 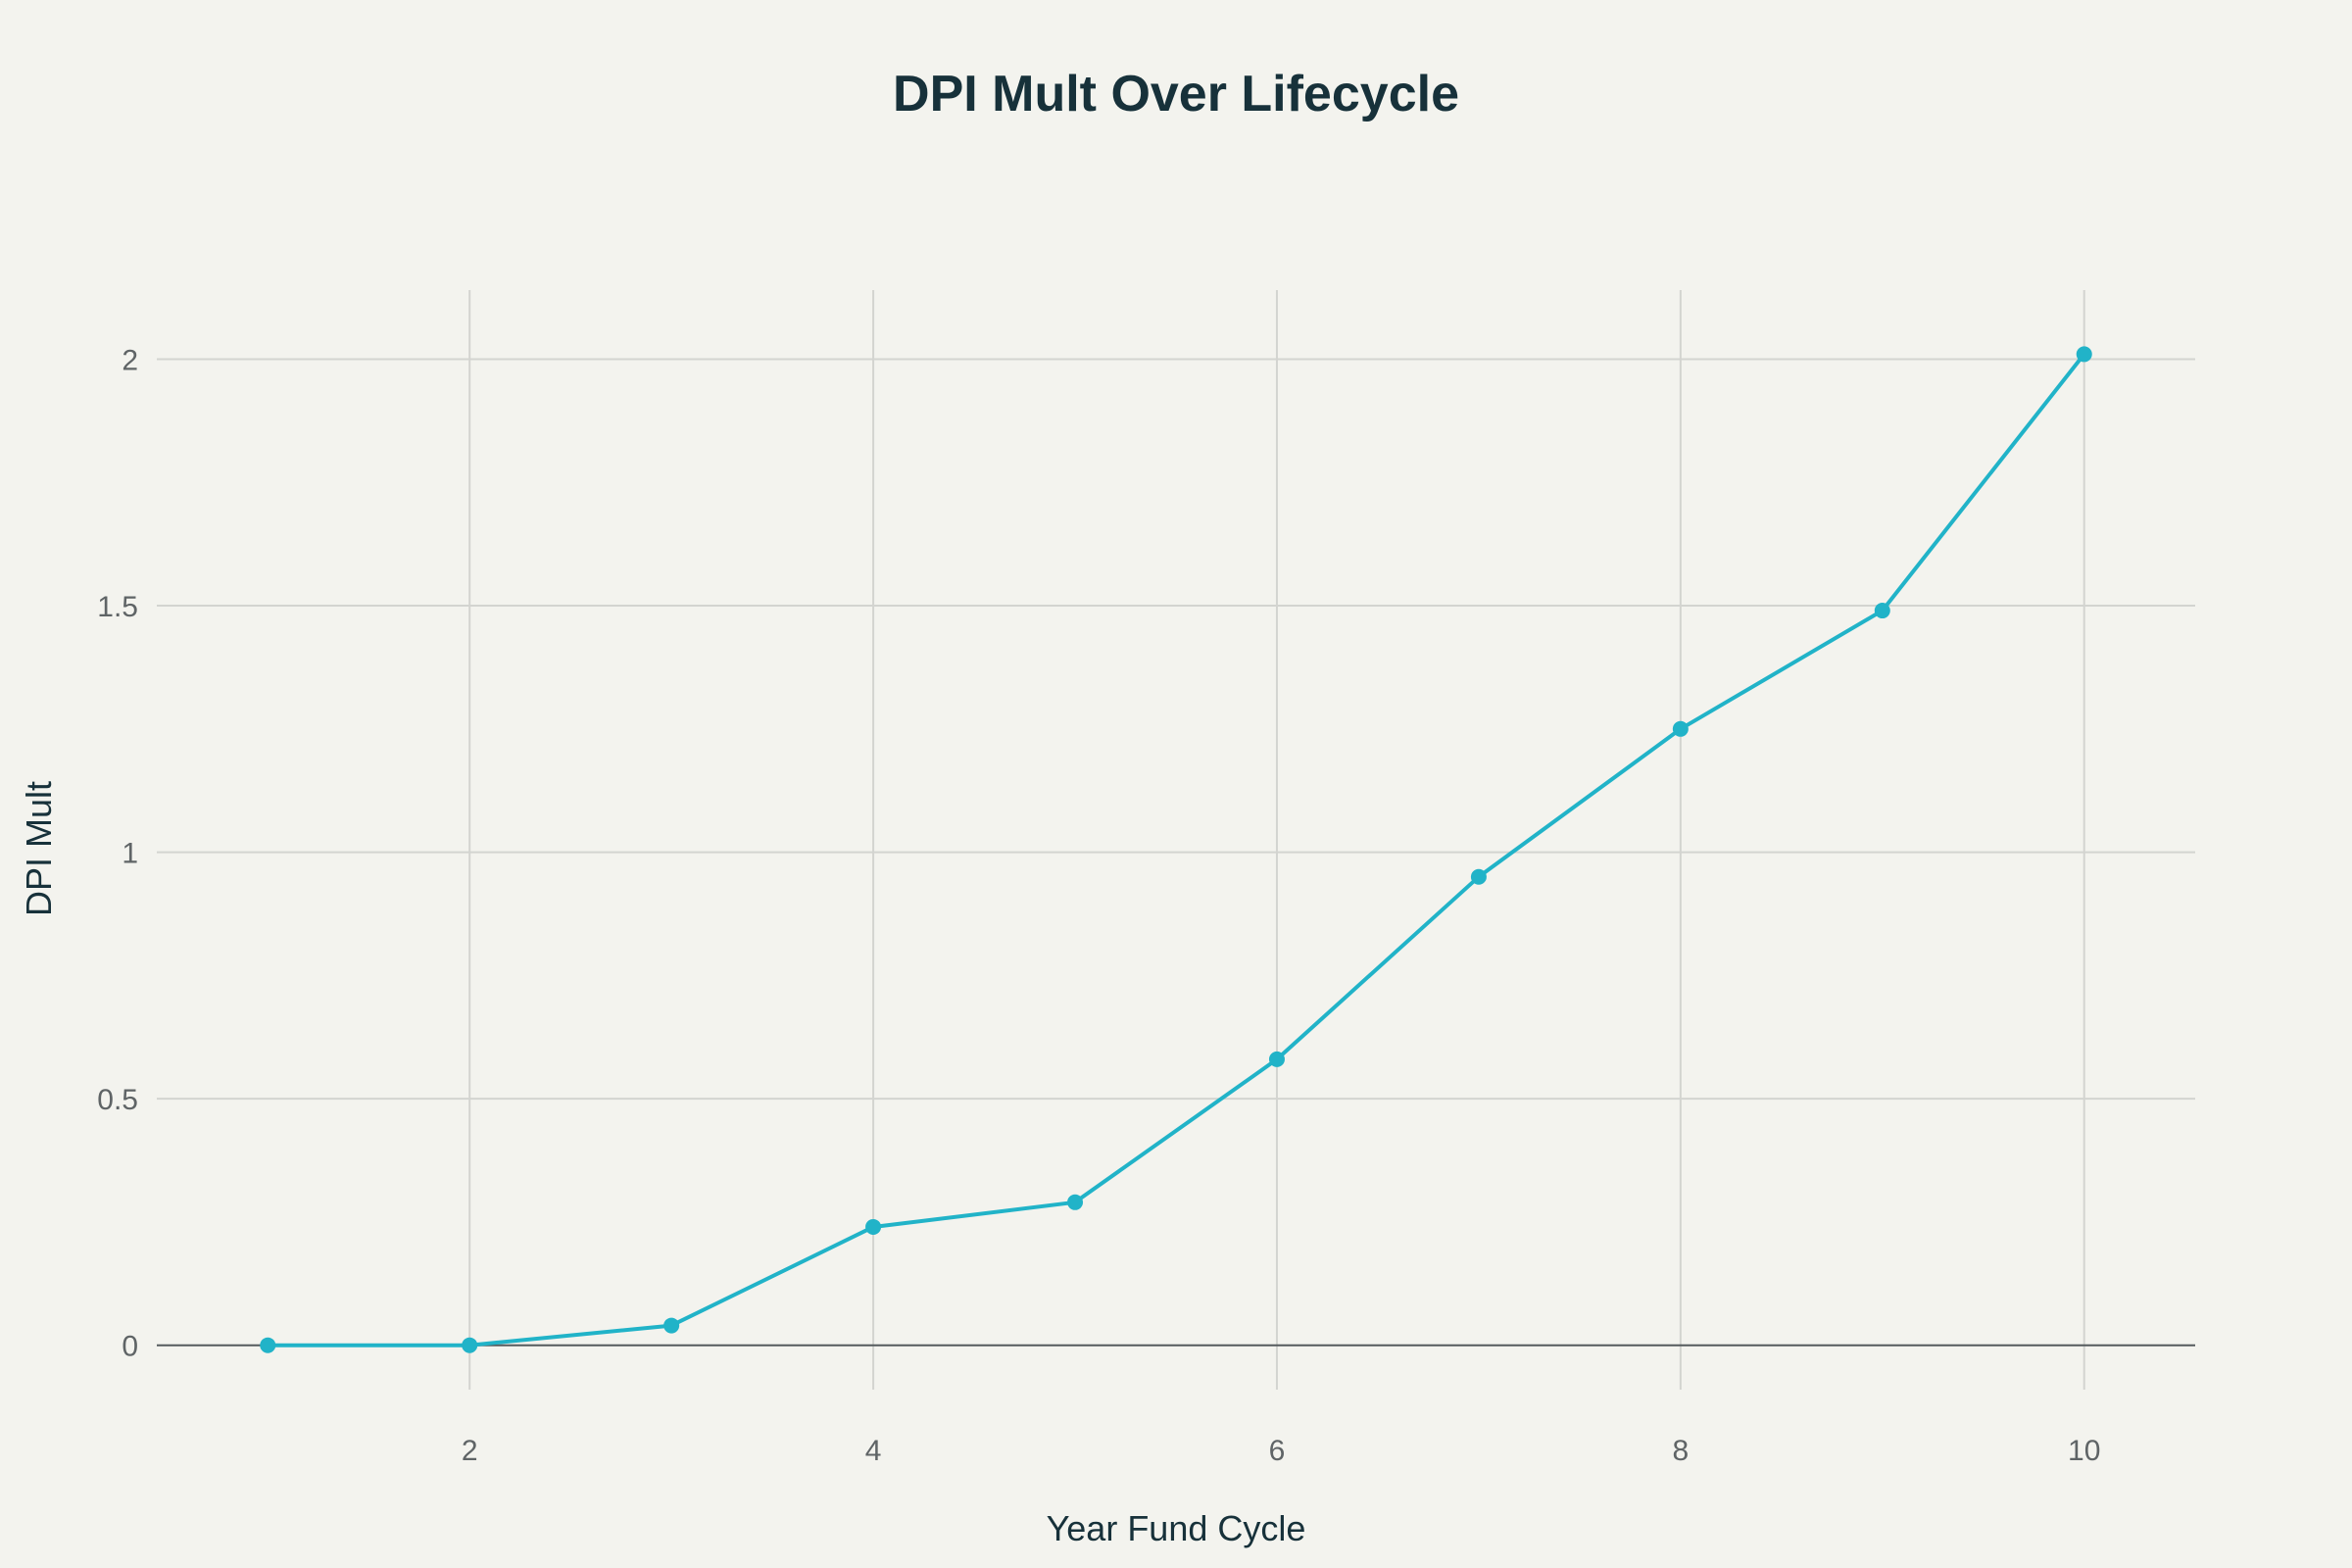 I want to click on y-axis-title: DPI Mult, so click(x=39, y=848).